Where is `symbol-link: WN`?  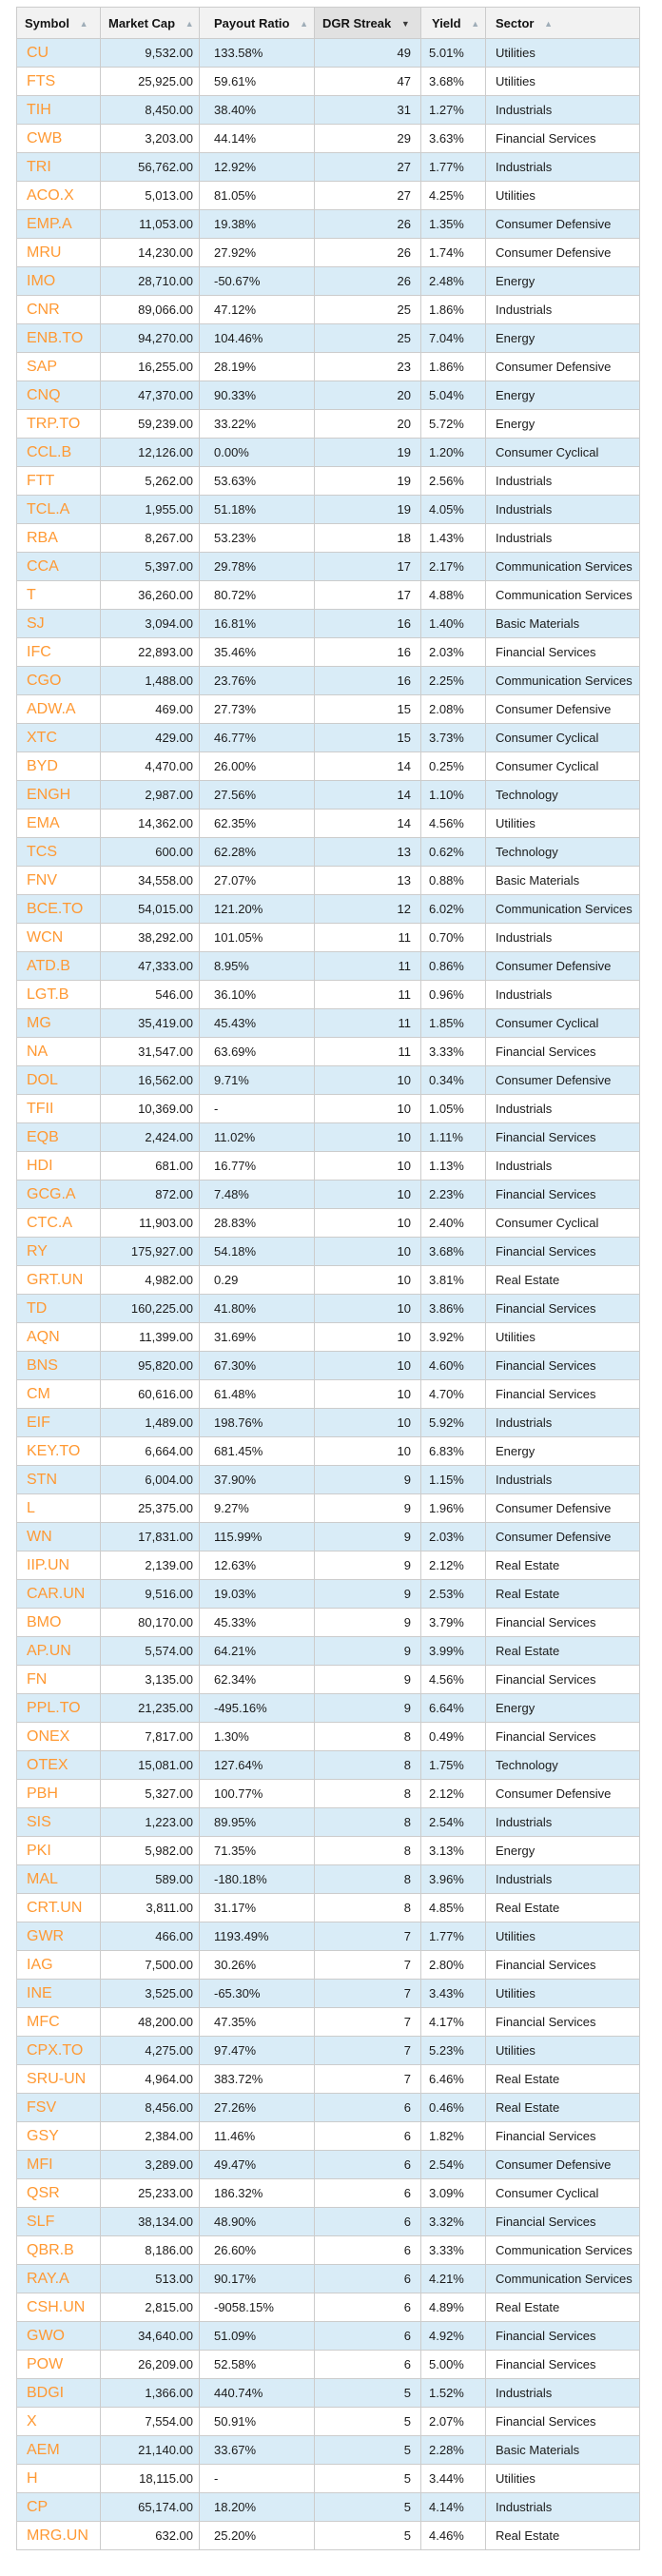
symbol-link: WN is located at coordinates (39, 1537).